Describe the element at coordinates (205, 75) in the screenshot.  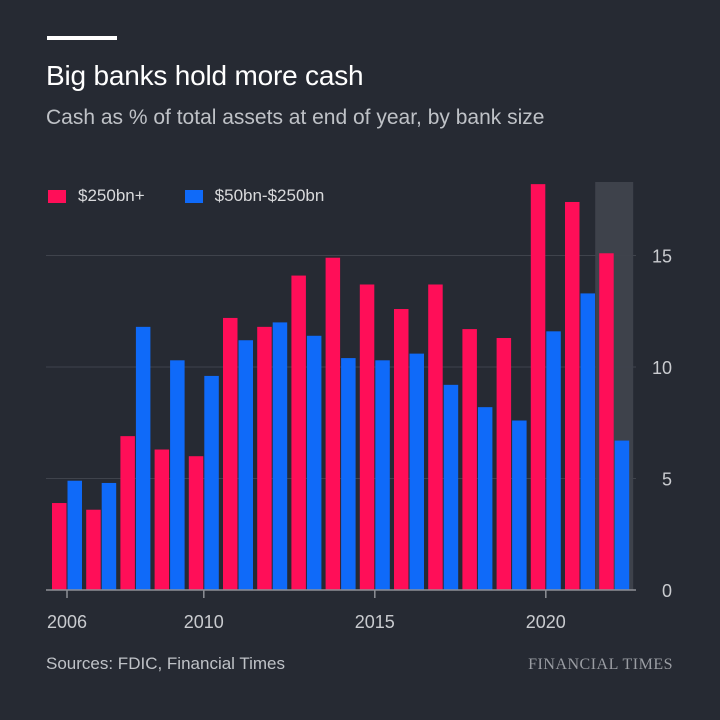
I see `chart-title: Big banks hold more cash` at that location.